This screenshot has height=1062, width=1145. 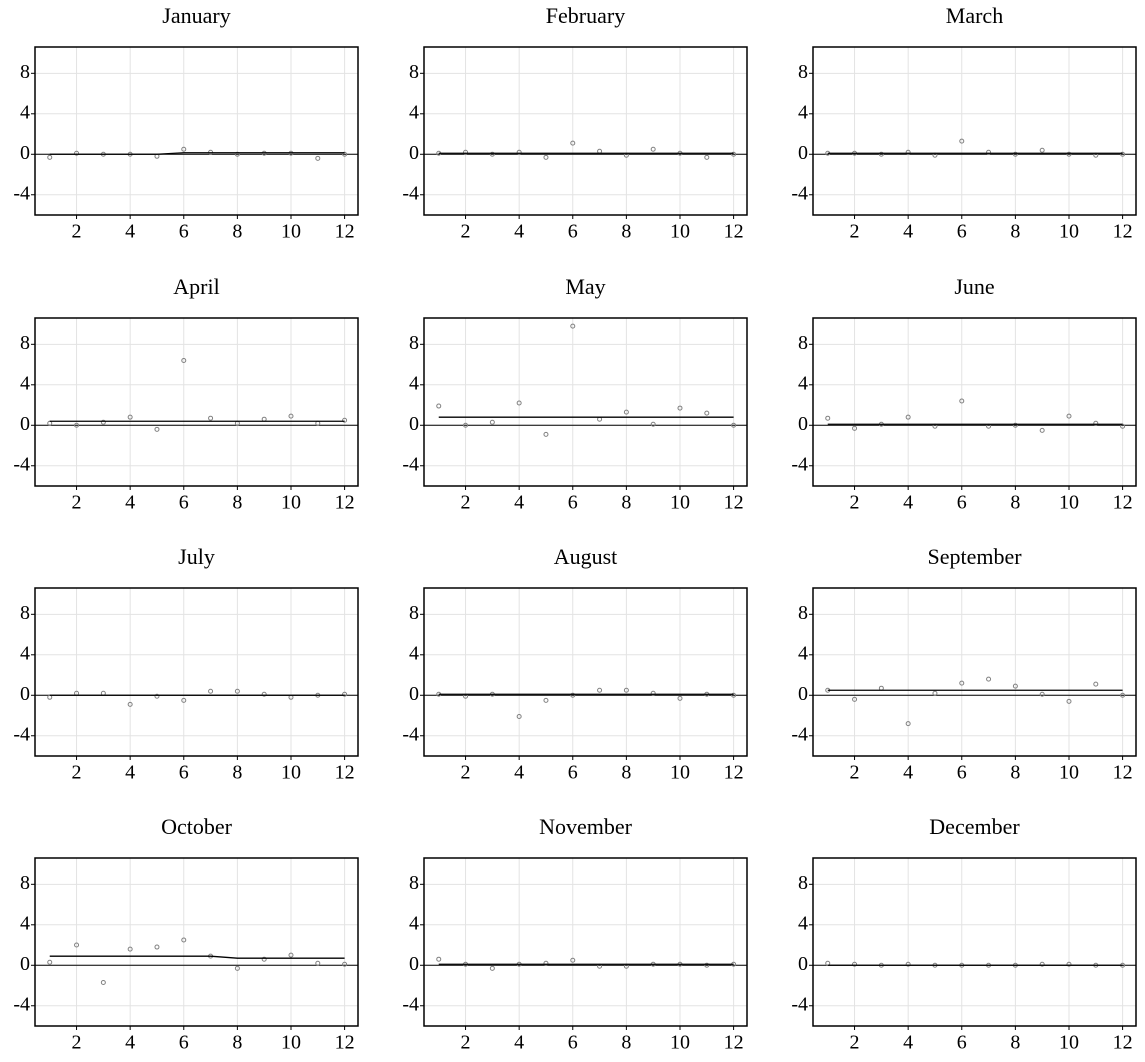 I want to click on panel-title: August, so click(x=586, y=556).